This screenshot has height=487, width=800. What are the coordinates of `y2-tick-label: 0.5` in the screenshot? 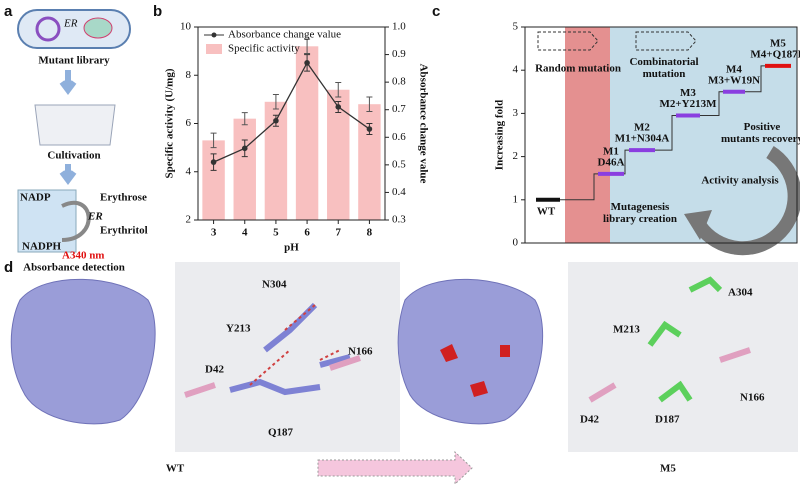 It's located at (399, 164).